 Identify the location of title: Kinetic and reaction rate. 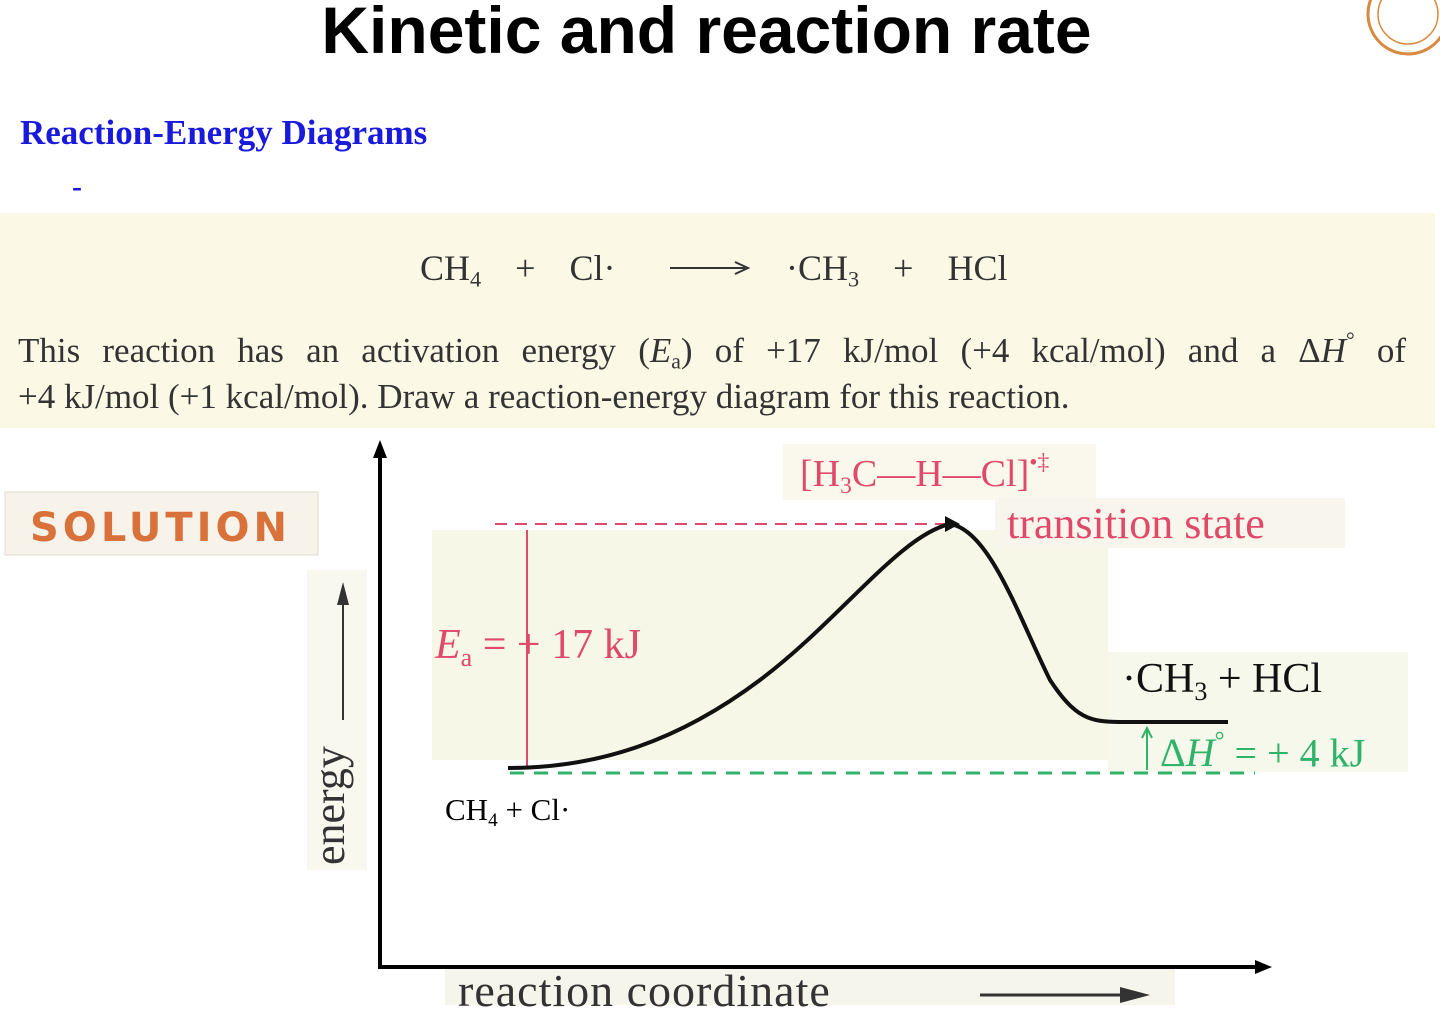
(706, 33).